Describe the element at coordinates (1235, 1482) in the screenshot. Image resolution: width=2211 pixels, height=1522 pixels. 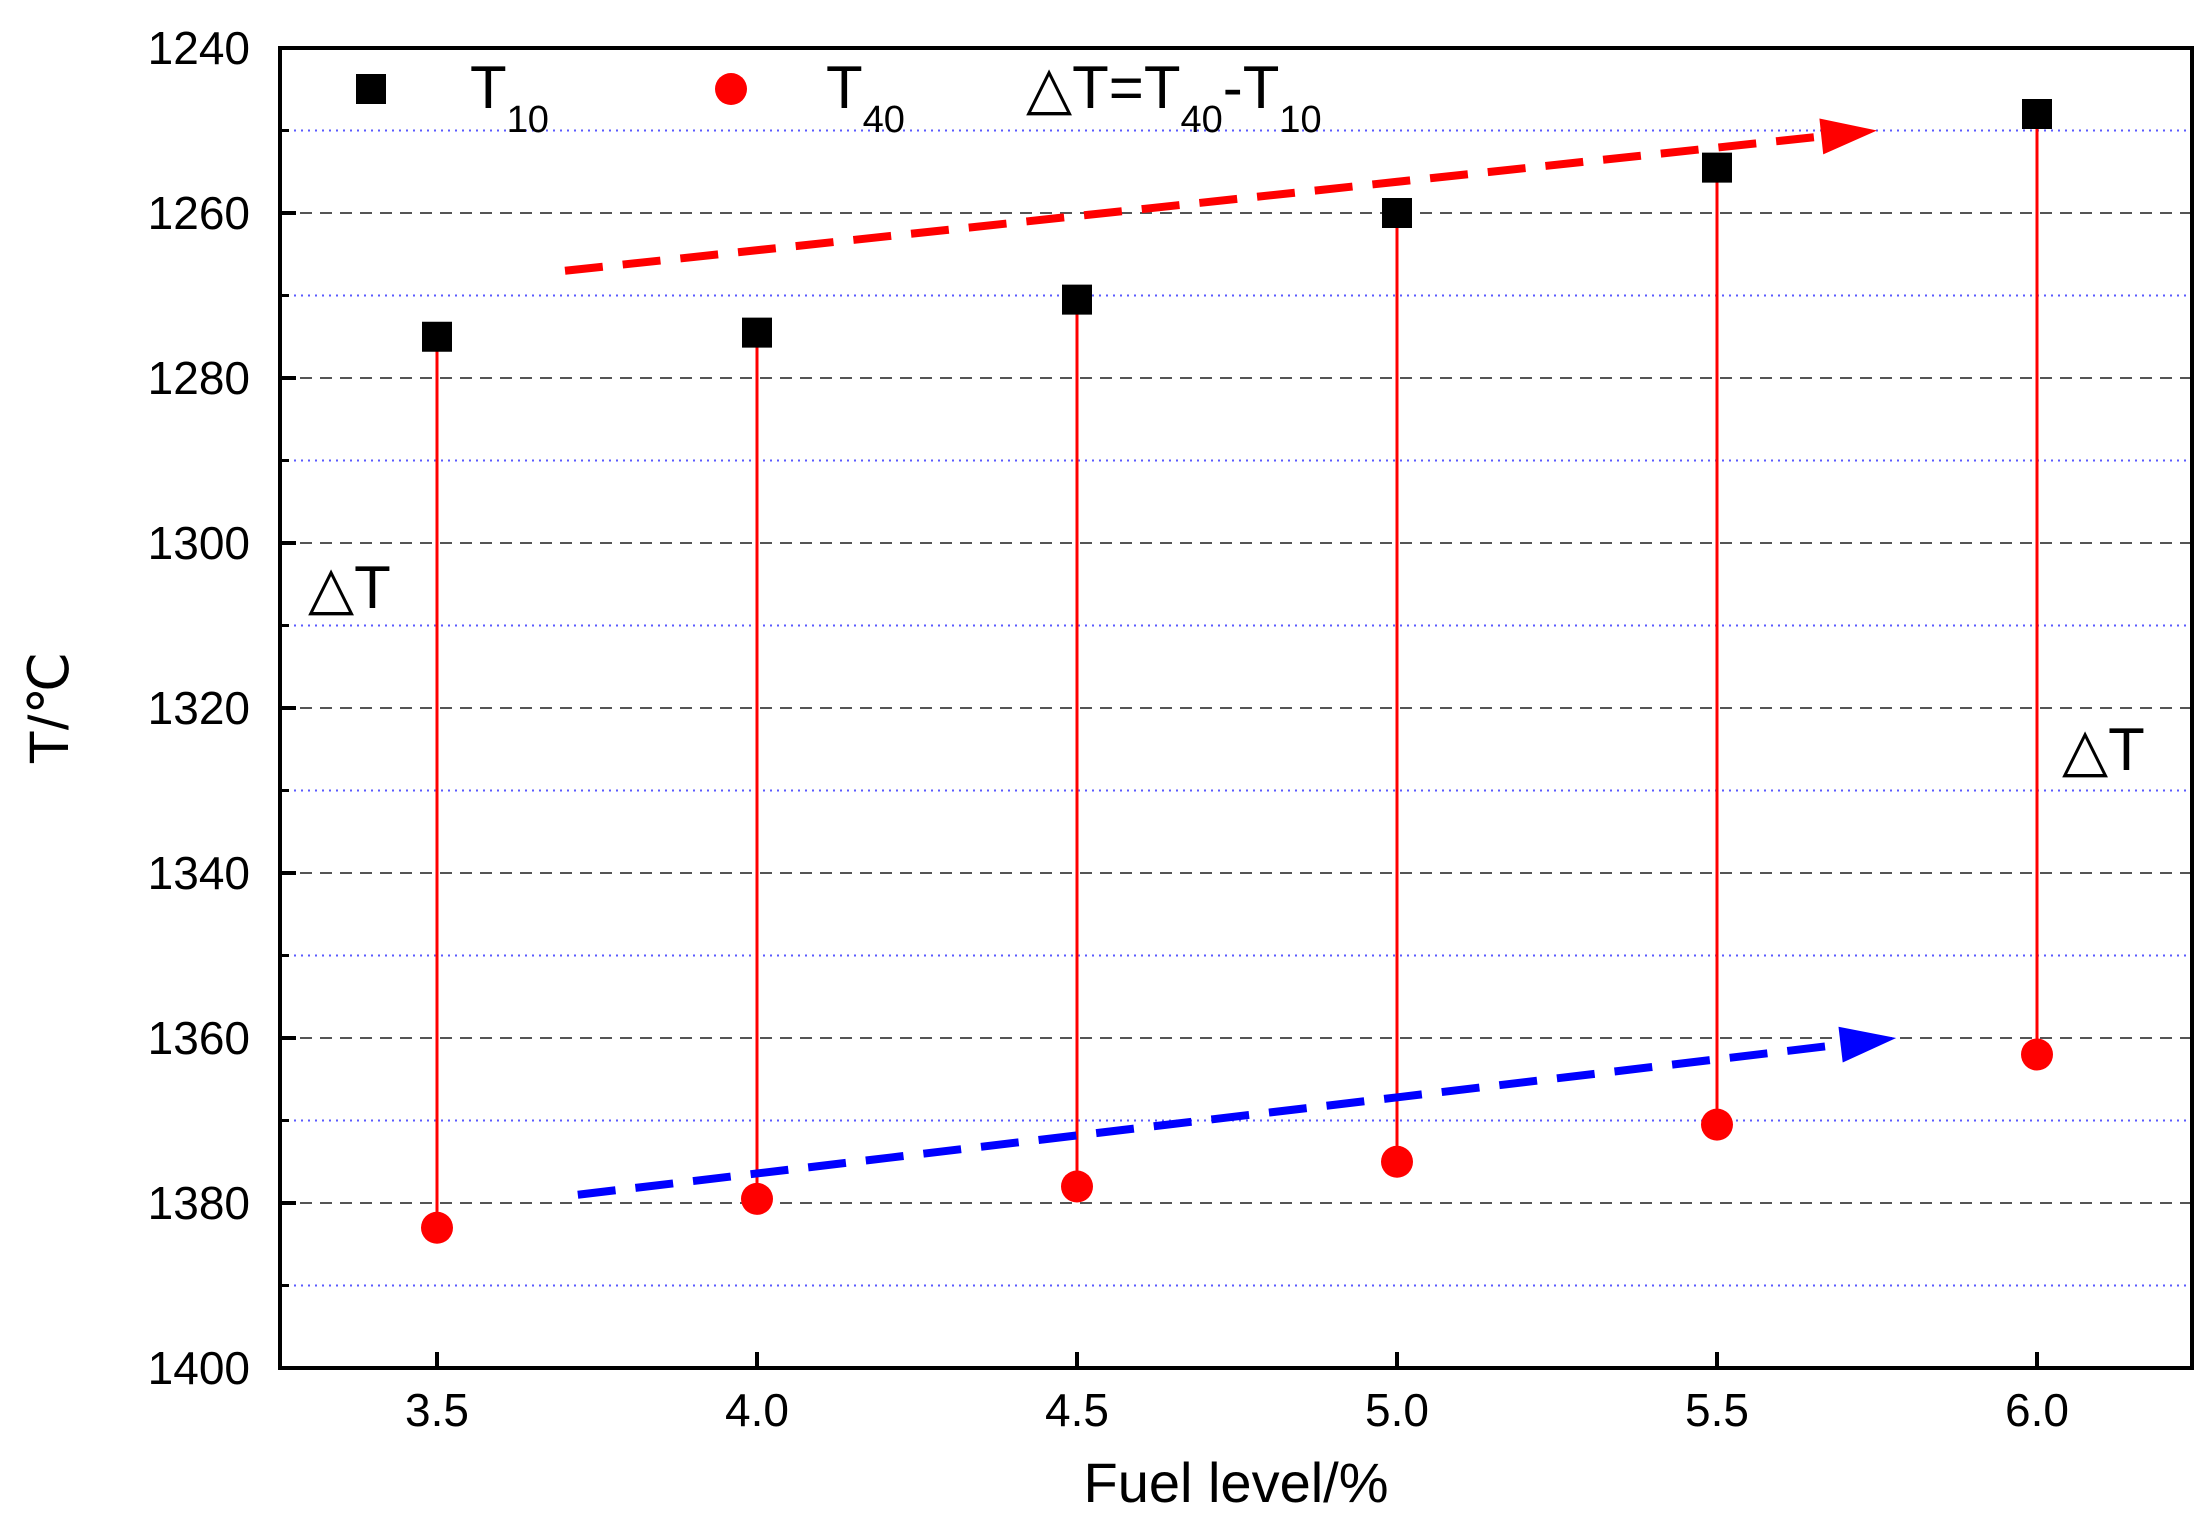
I see `x-axis-title: Fuel level/%` at that location.